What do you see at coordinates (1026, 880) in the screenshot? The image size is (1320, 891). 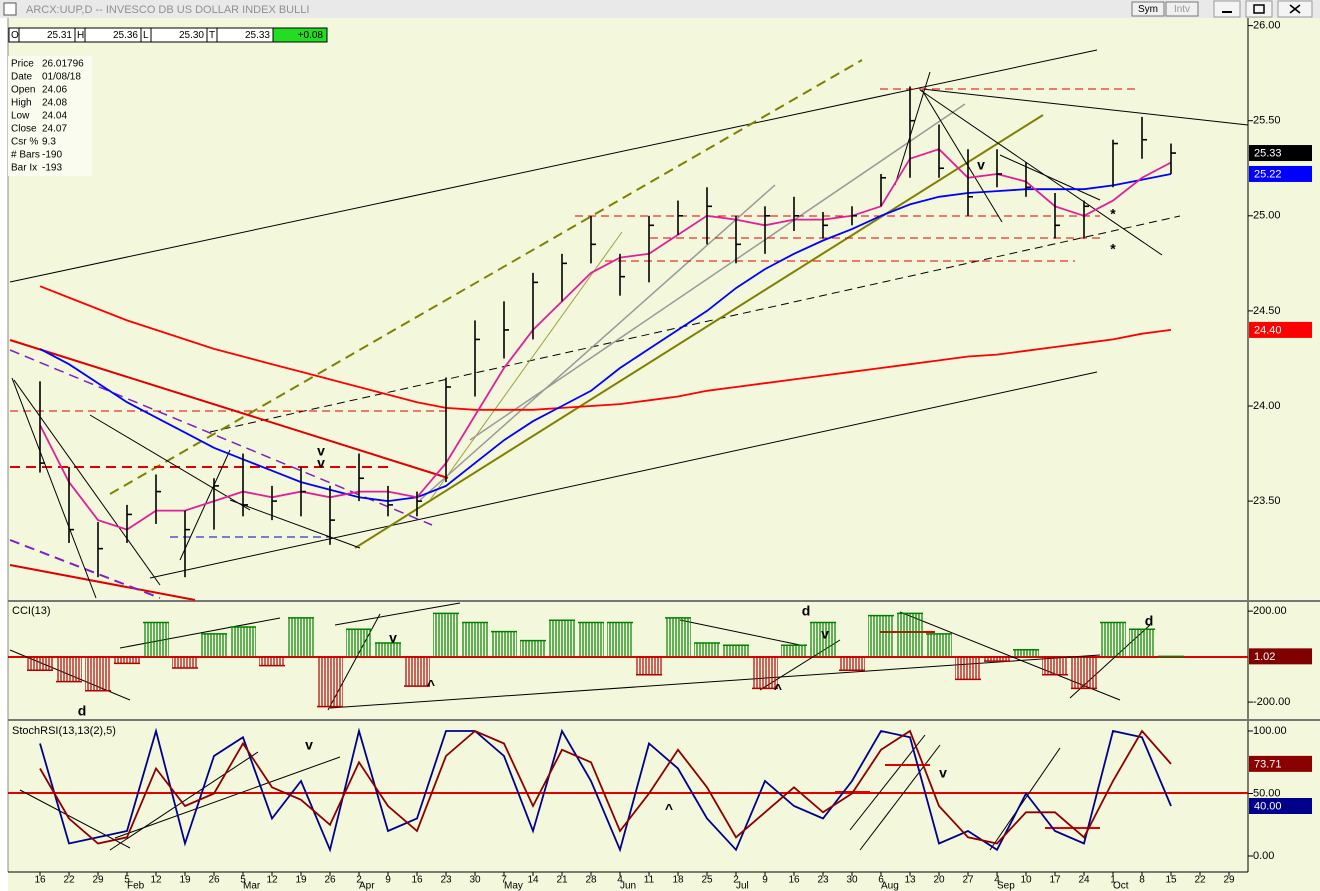 I see `x-tick-label: 10` at bounding box center [1026, 880].